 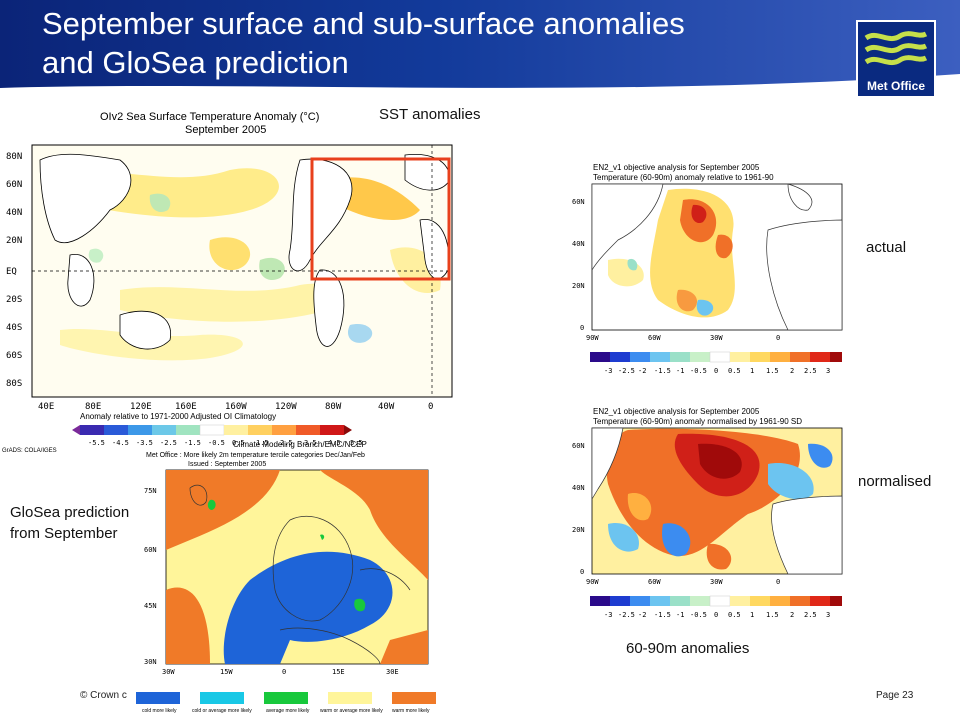 I want to click on glosea-legend-item: cold more likely, so click(x=158, y=703).